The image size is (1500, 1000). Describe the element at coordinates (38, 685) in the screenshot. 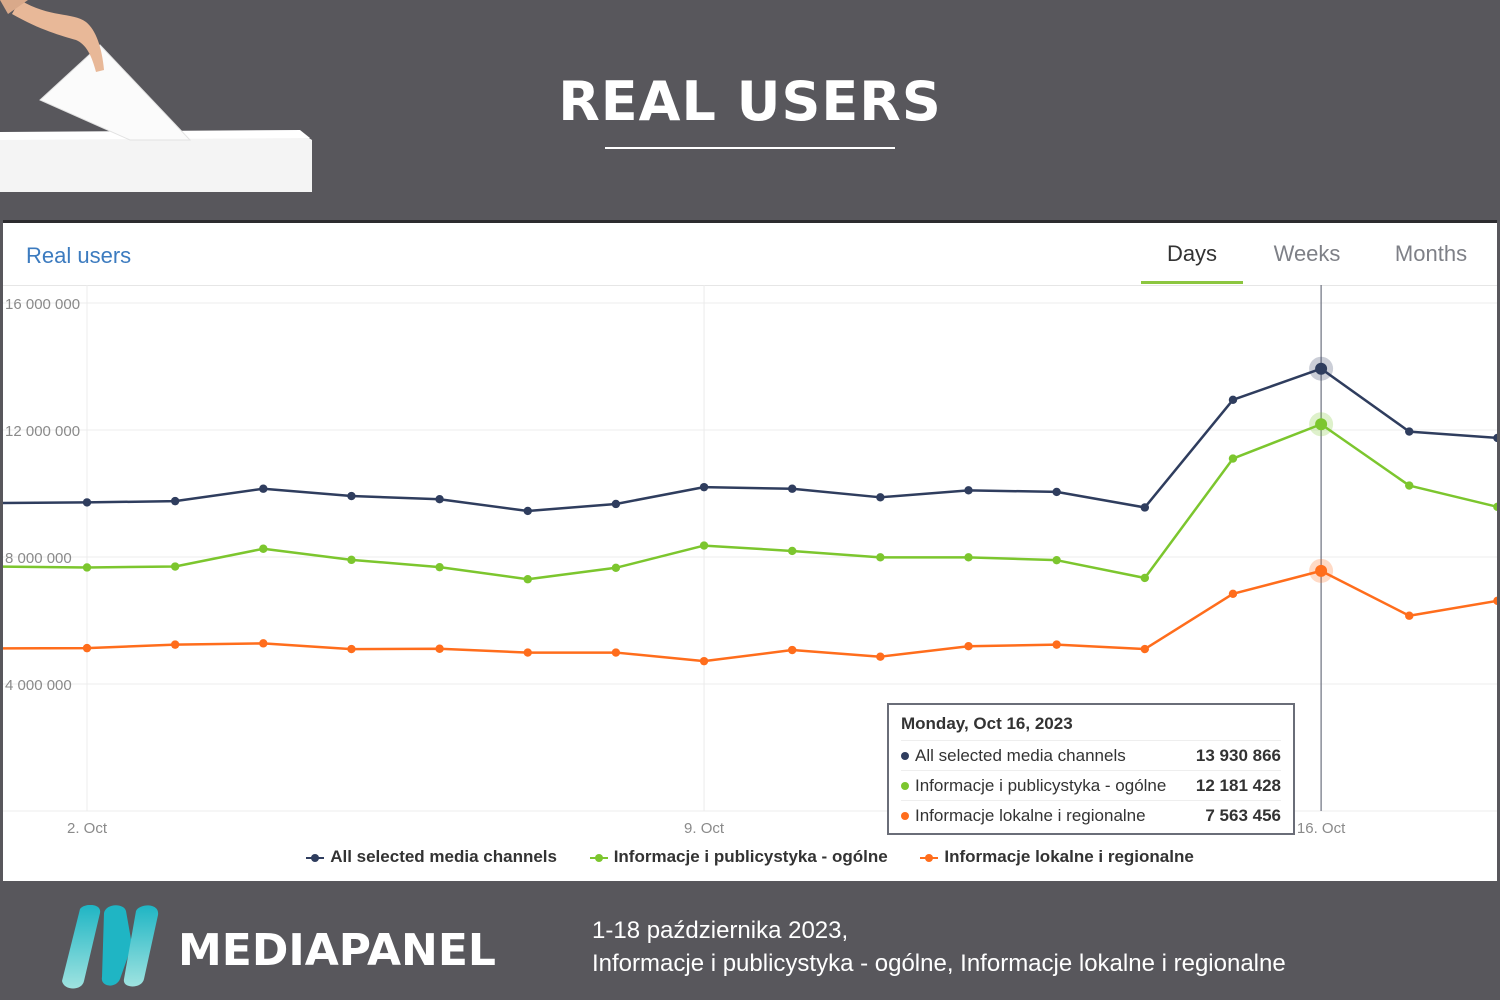

I see `y-tick-label: 4 000 000` at that location.